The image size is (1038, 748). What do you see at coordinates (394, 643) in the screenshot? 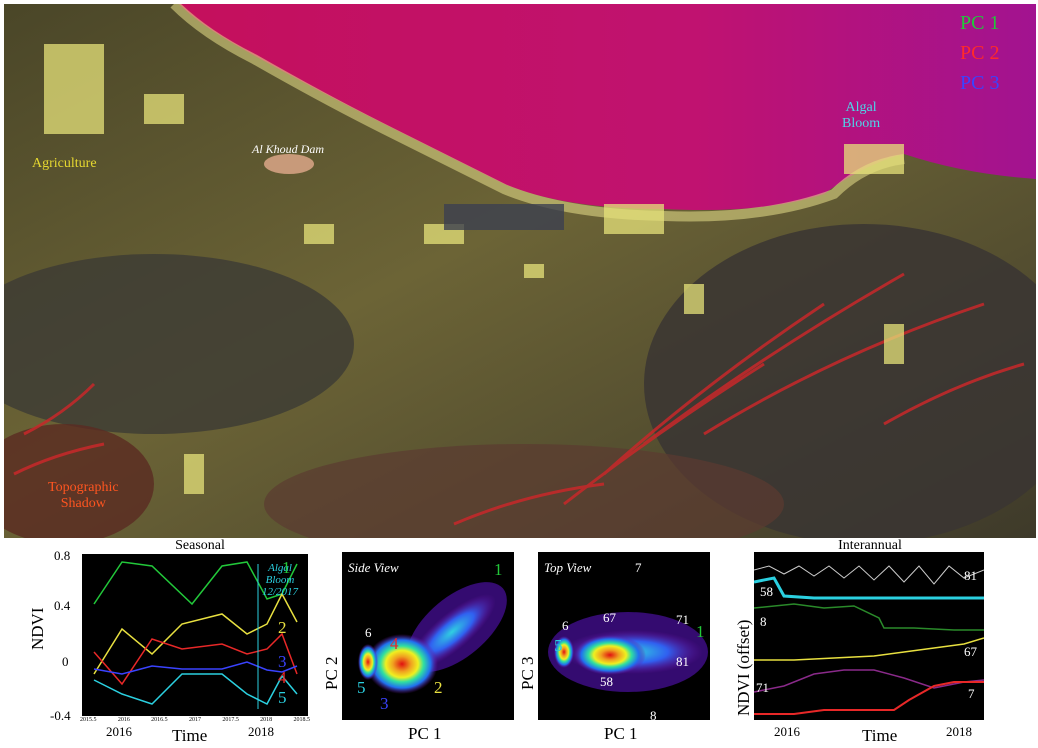
I see `sideview-label-4: 4` at bounding box center [394, 643].